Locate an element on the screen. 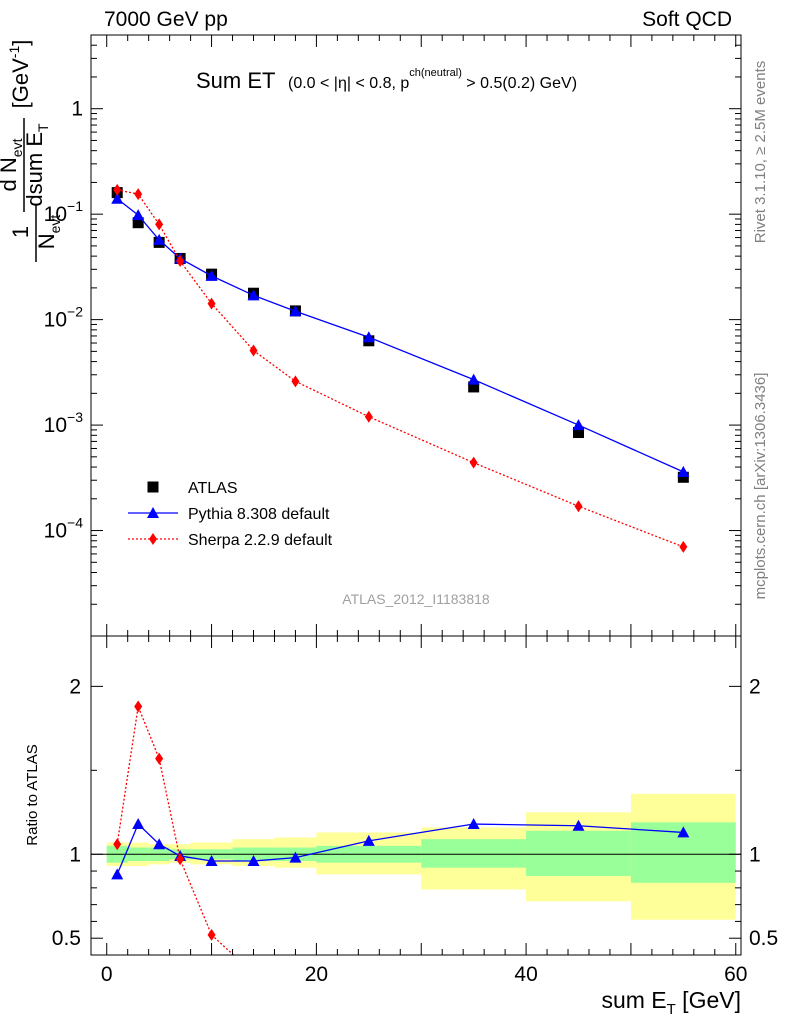  xtick-label-3: 60 is located at coordinates (735, 974).